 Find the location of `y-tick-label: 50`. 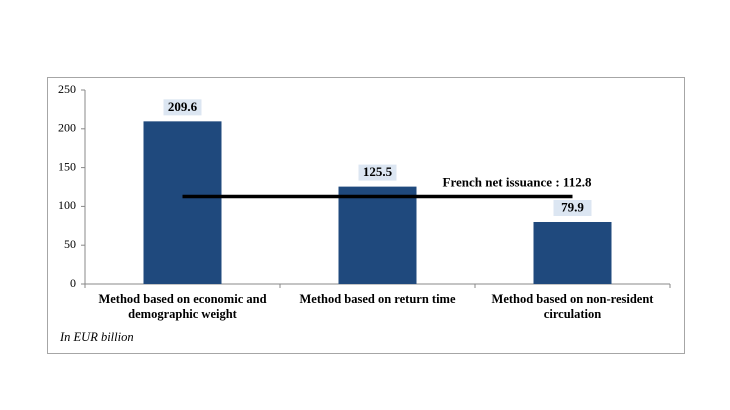

y-tick-label: 50 is located at coordinates (70, 244).